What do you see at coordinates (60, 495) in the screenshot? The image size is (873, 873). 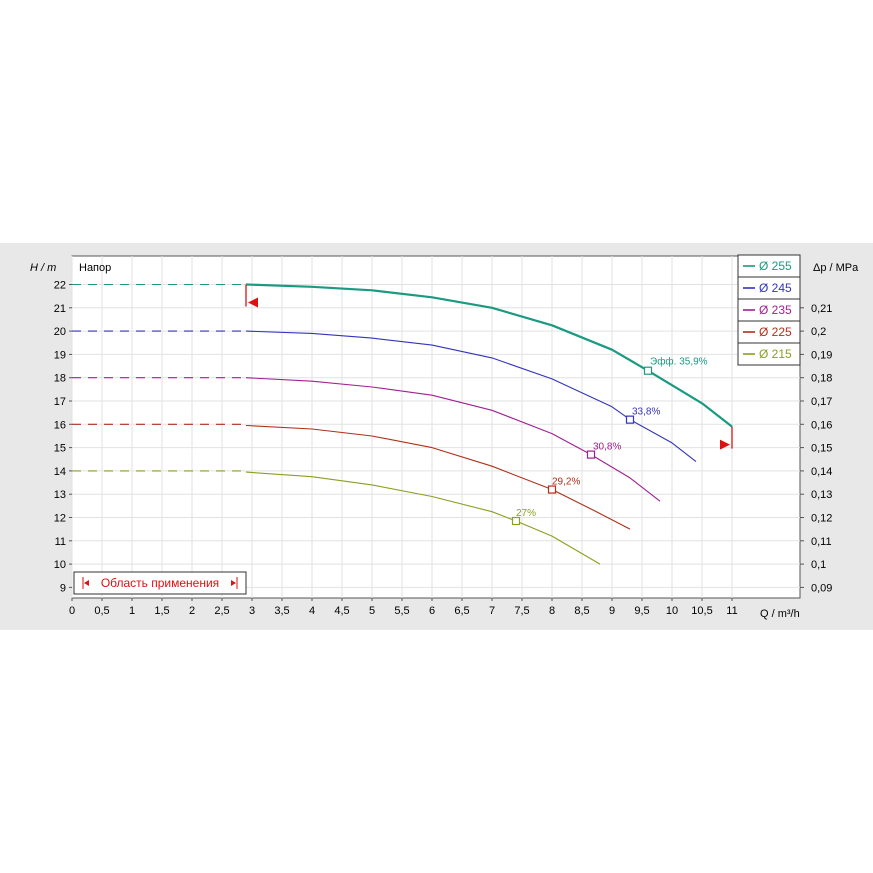 I see `y-tick-label: 13` at bounding box center [60, 495].